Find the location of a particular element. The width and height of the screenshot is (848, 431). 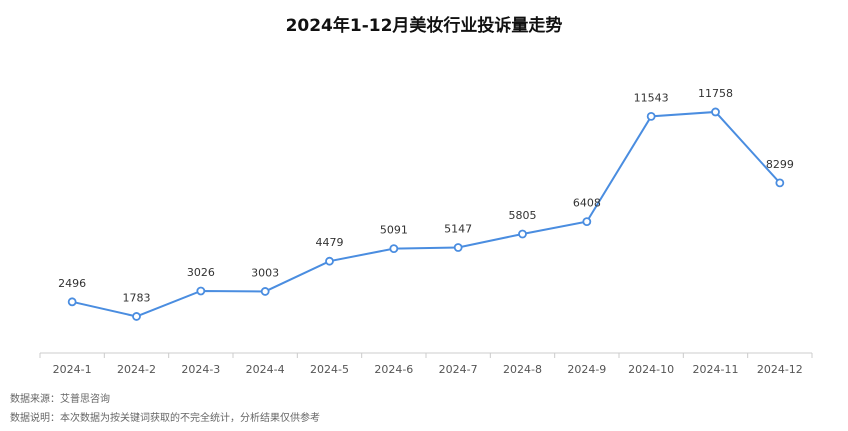

value-label: 5147 is located at coordinates (458, 228).